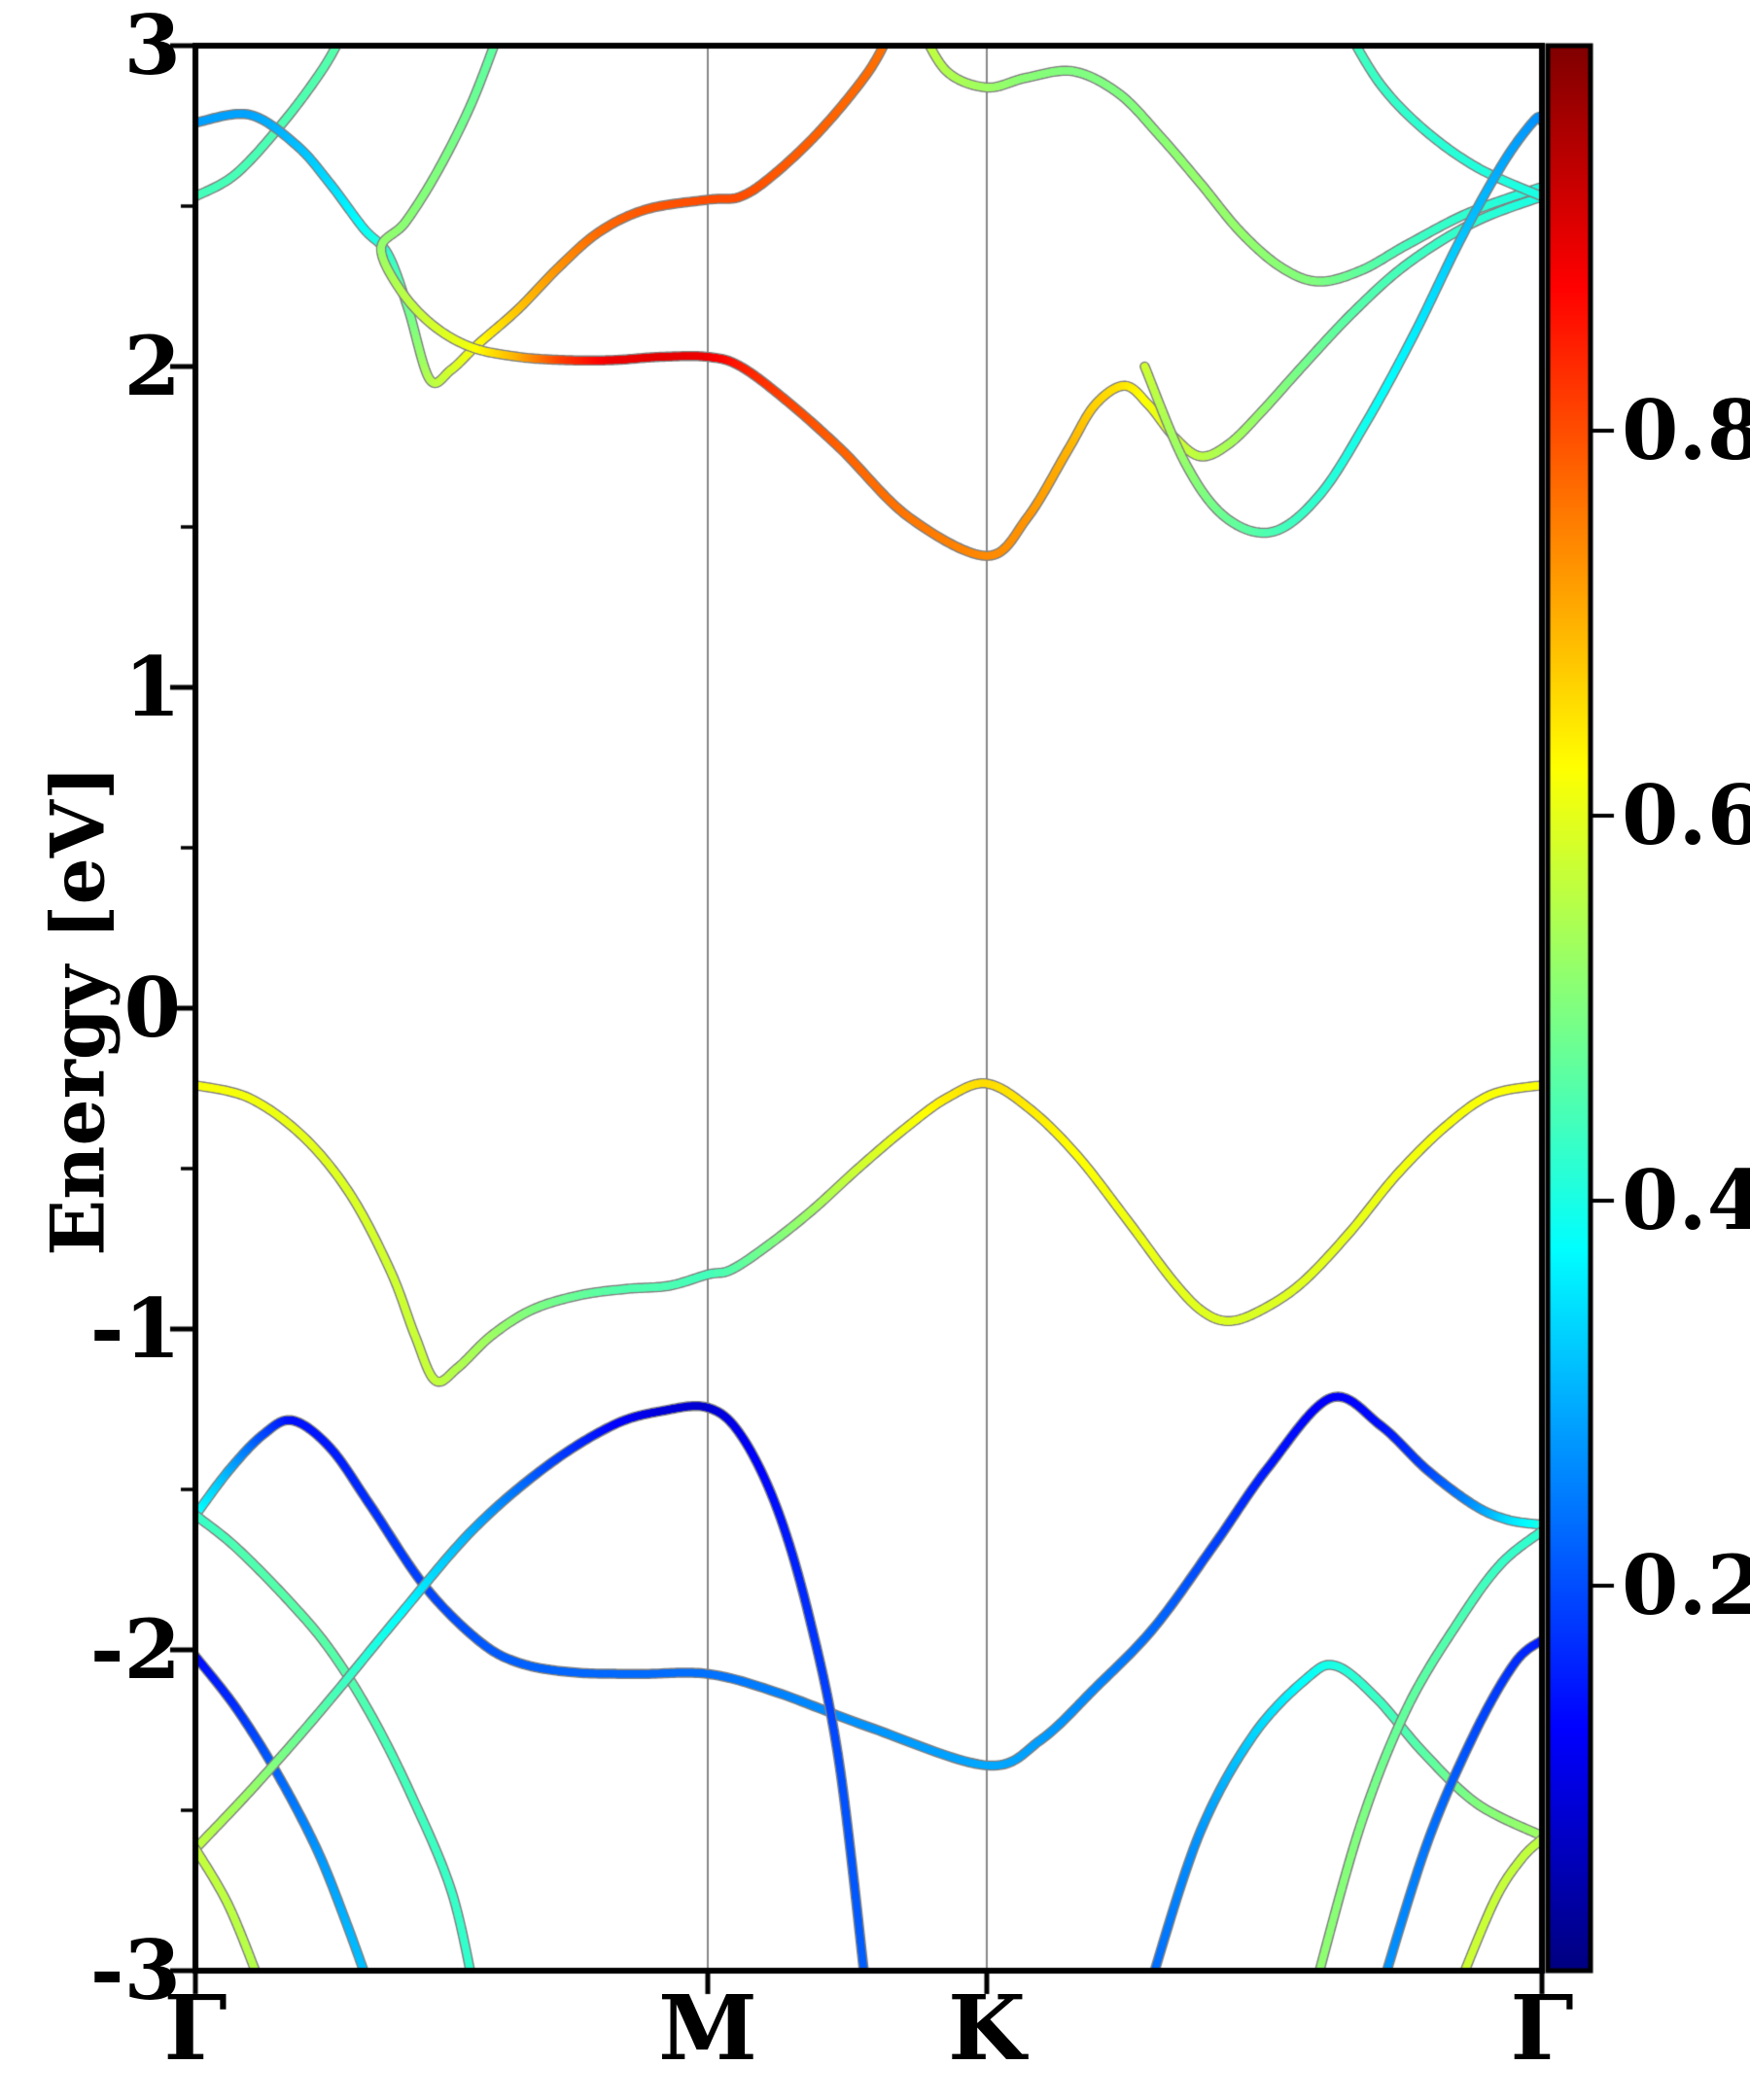 The image size is (1750, 2100). I want to click on y-tick-label-2: 2, so click(152, 366).